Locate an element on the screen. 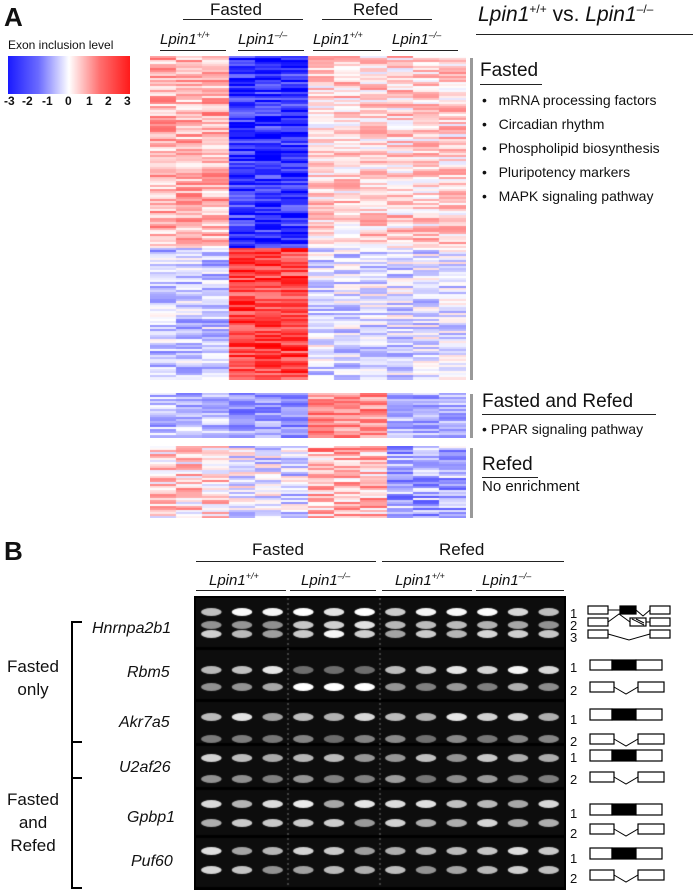  colorbar-tick: 1 is located at coordinates (89, 101).